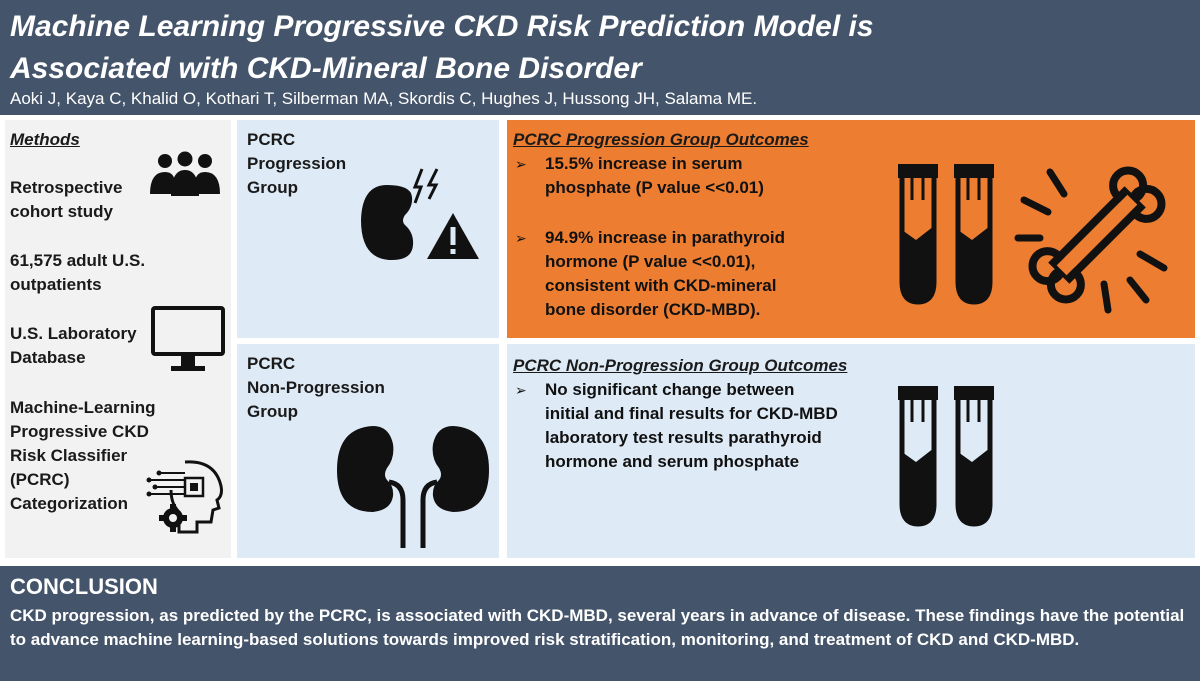 This screenshot has width=1200, height=681. Describe the element at coordinates (665, 237) in the screenshot. I see `progression-bullet-2-line-1: 94.9% increase in parathyroid` at that location.